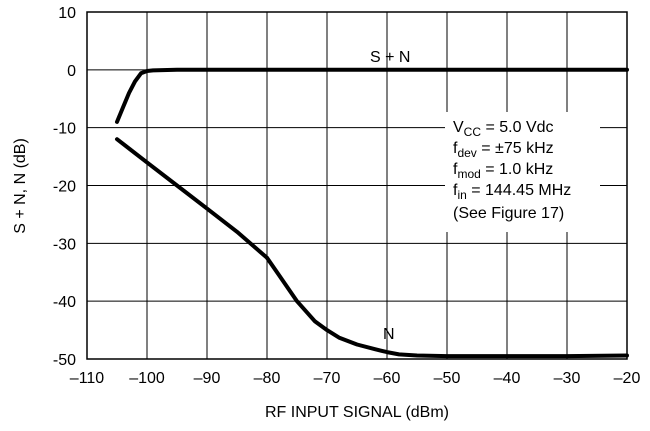  I want to click on x-tick-labels: –110 –100 –90 –80 –70 –60 –50 –40 –30 –20, so click(355, 378).